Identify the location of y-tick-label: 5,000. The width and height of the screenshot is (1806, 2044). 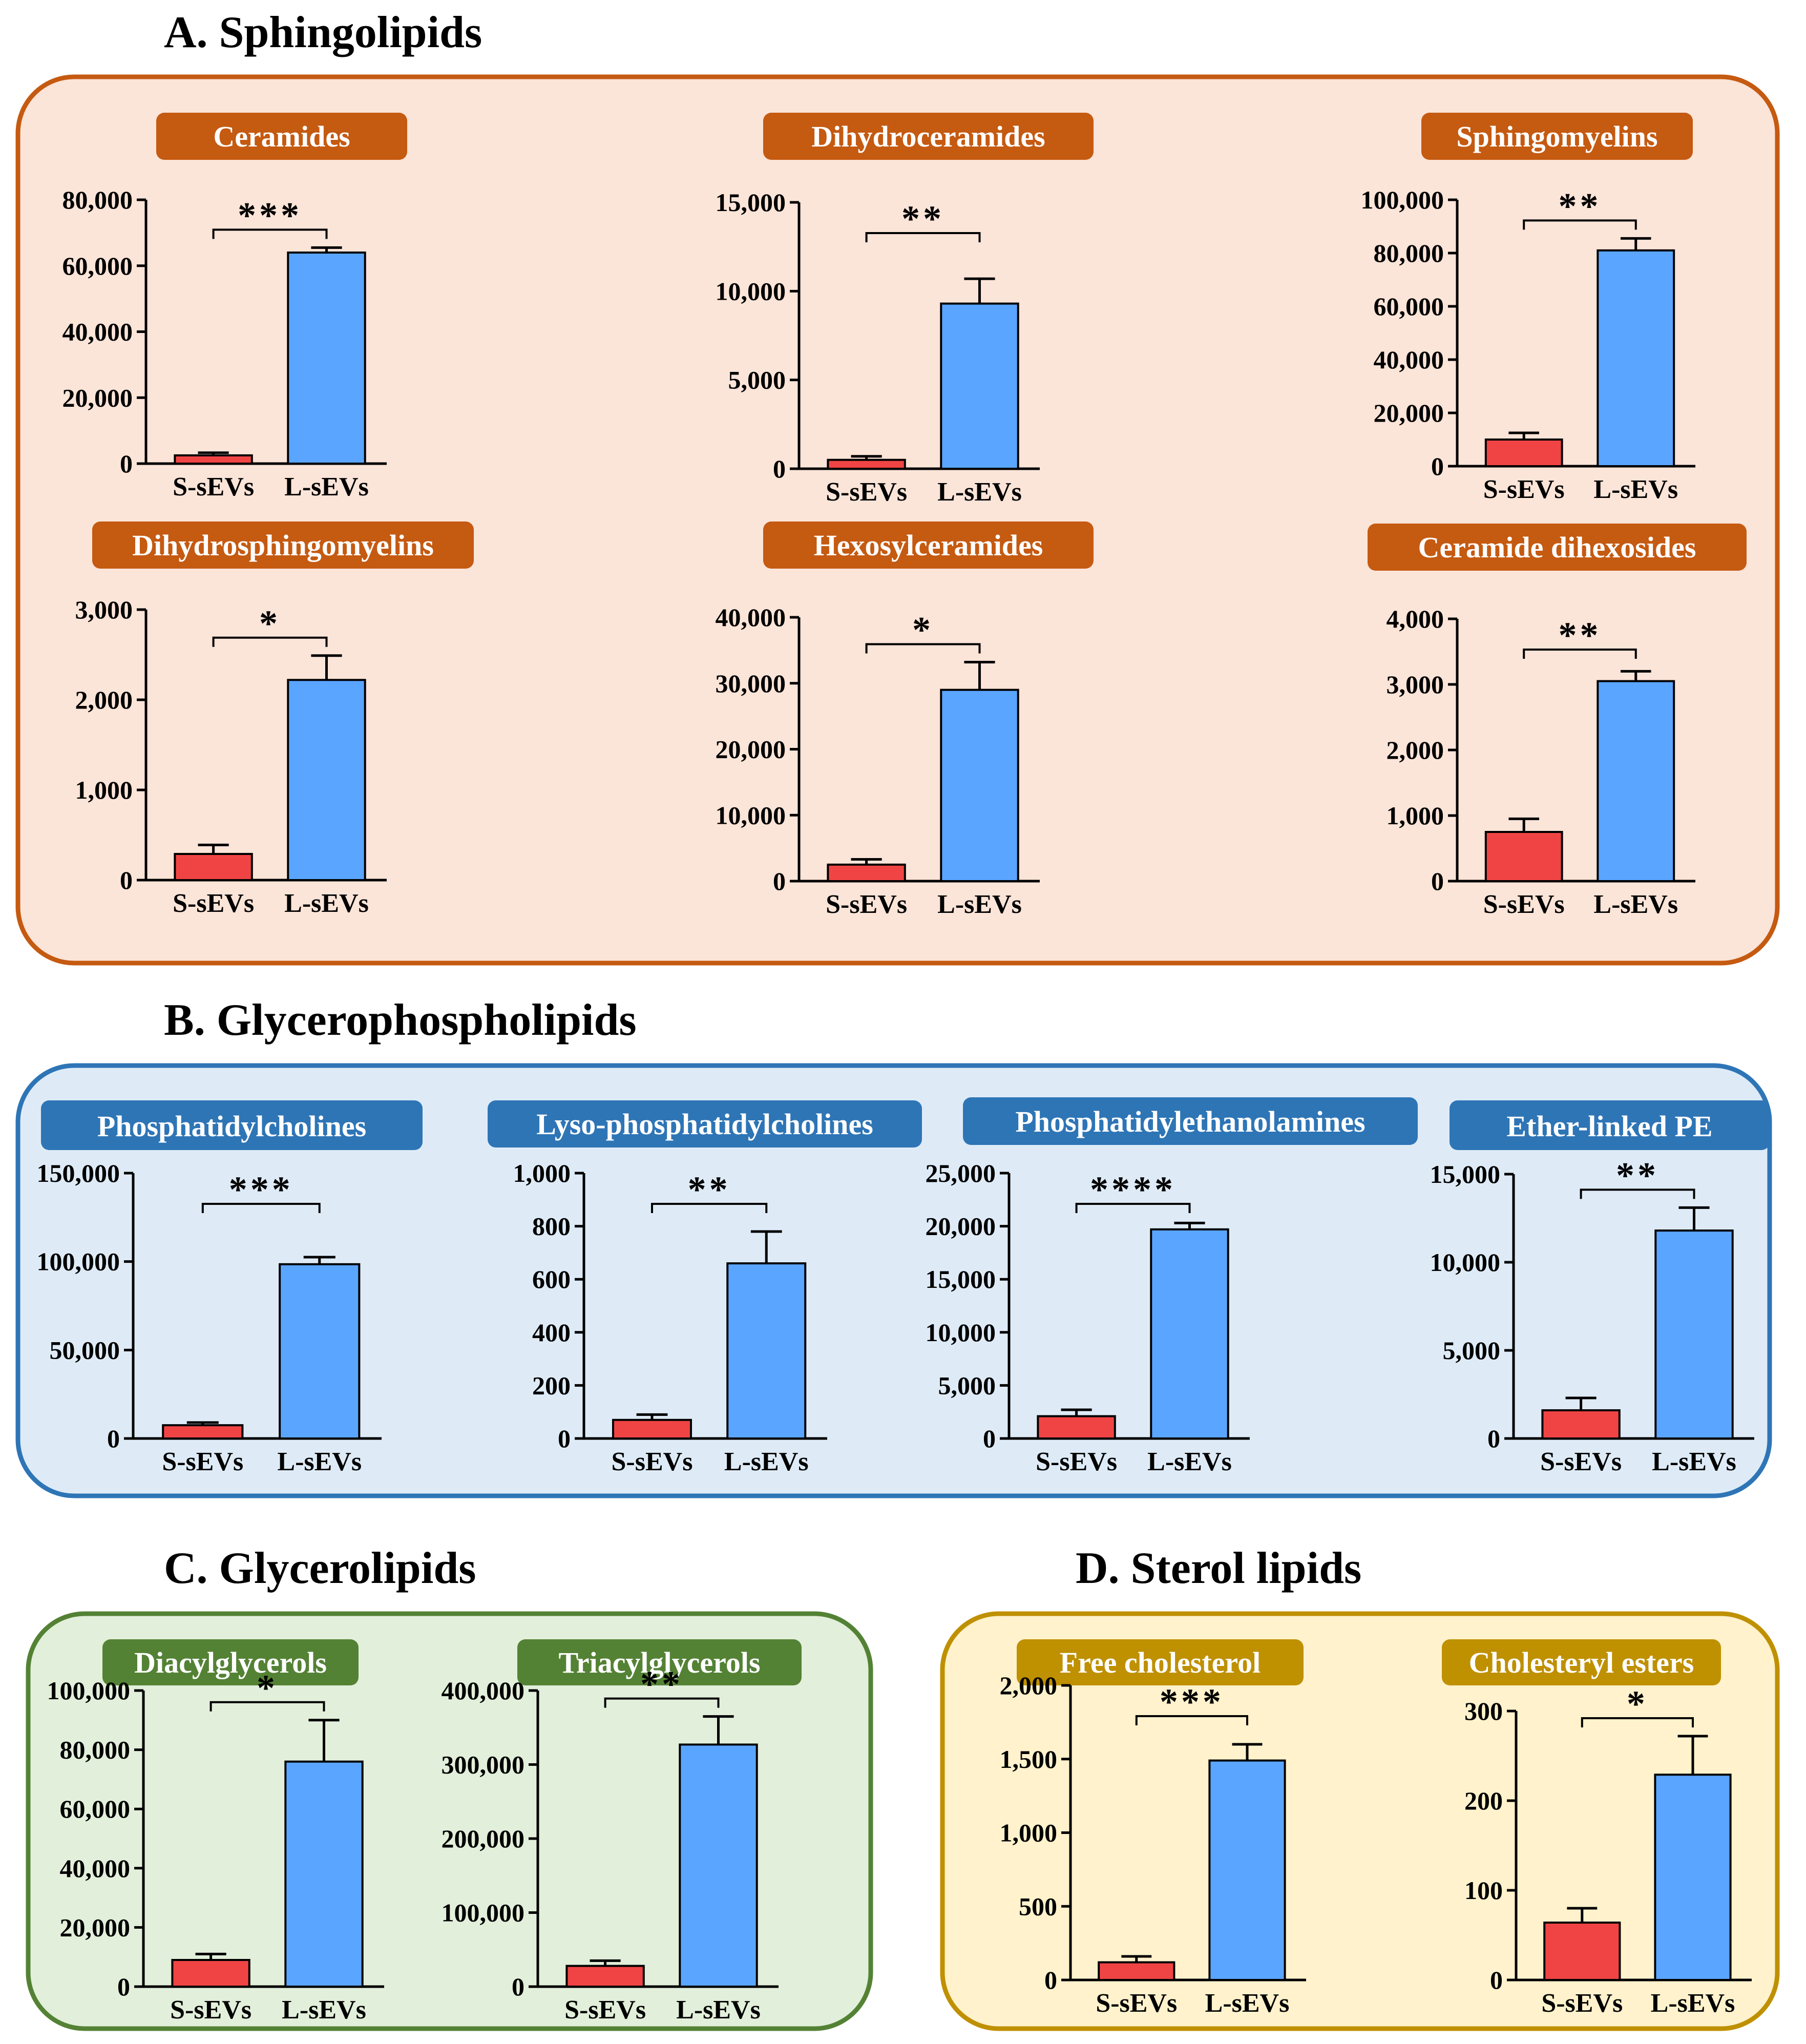
(967, 1385).